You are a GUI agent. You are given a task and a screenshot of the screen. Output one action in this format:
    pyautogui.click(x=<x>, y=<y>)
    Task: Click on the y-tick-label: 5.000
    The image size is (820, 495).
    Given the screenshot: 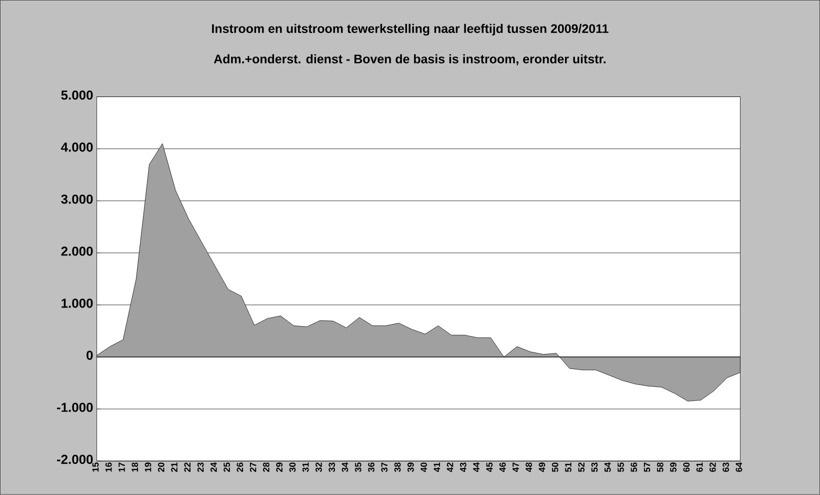 What is the action you would take?
    pyautogui.click(x=77, y=95)
    